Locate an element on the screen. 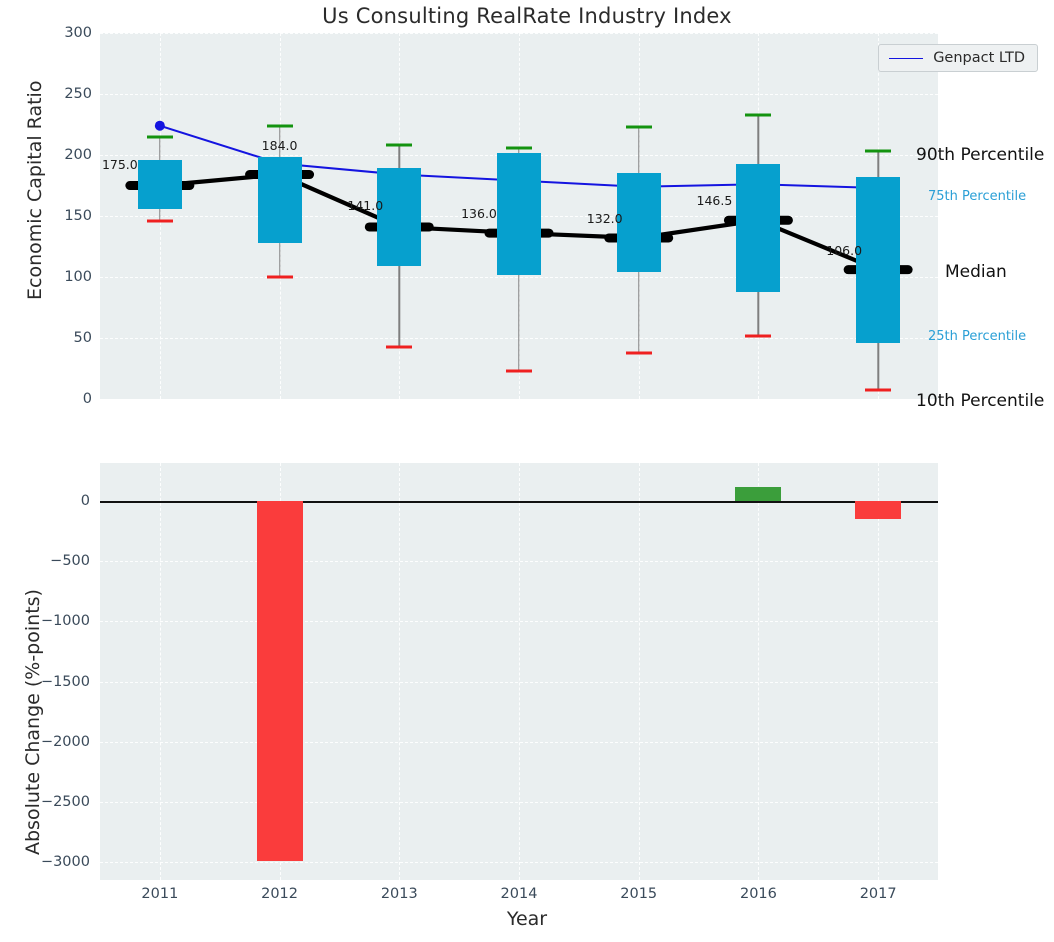 The height and width of the screenshot is (942, 1054). change-bar-2017 is located at coordinates (878, 510).